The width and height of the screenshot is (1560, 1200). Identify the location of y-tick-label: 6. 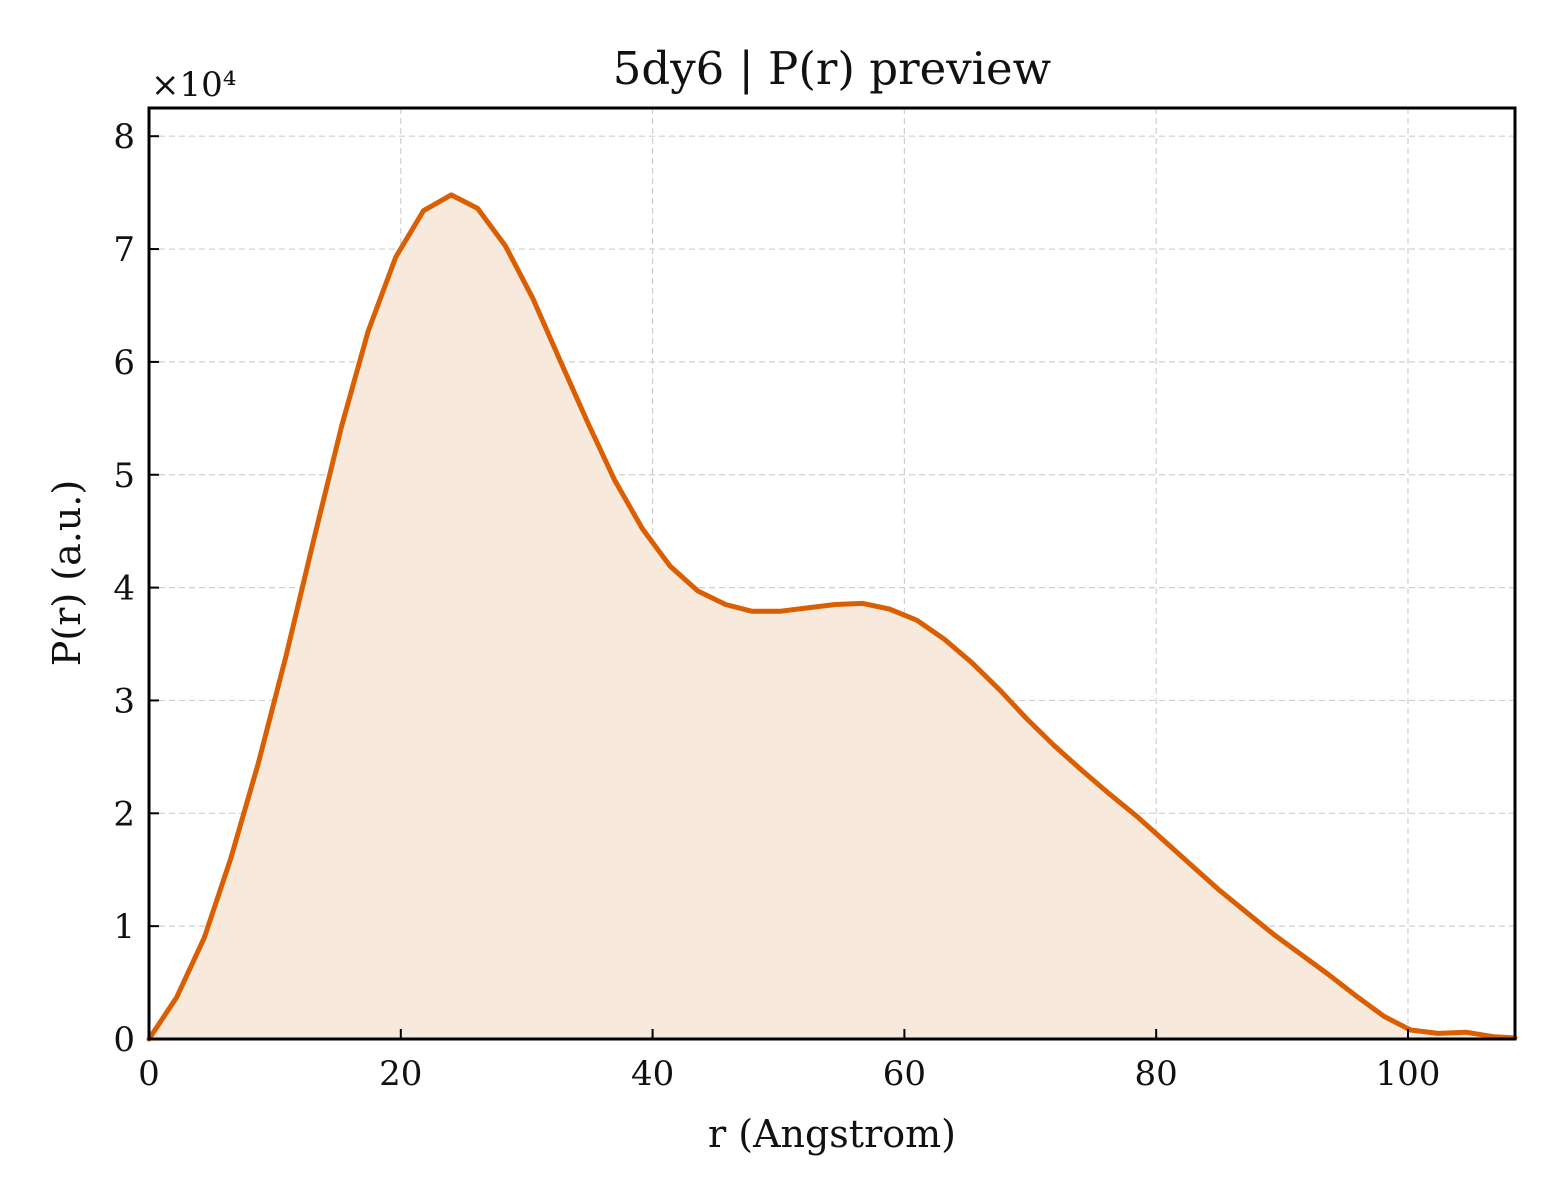
(124, 363).